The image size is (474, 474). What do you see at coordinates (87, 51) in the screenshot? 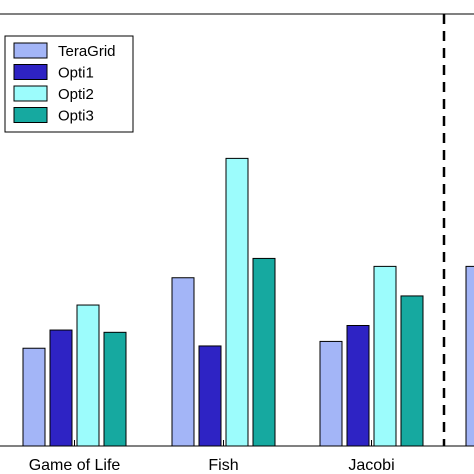
I see `legend-label-teragrid: TeraGrid` at bounding box center [87, 51].